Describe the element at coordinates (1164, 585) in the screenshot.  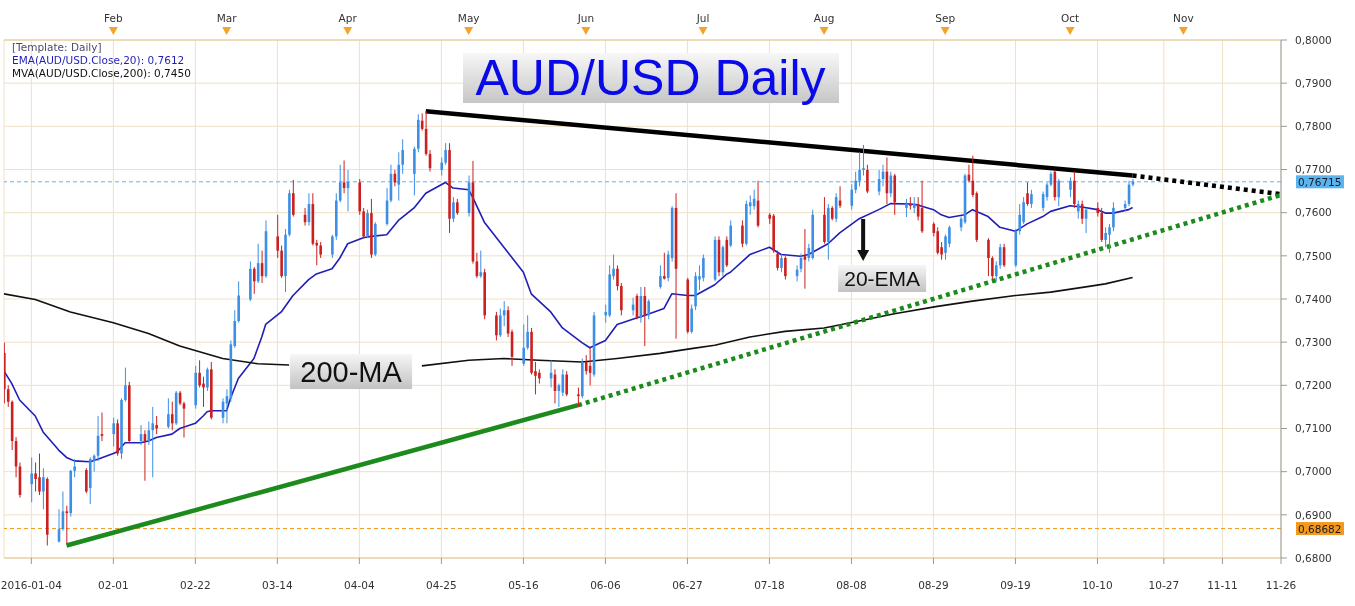
I see `x-tick-label: 10-27` at that location.